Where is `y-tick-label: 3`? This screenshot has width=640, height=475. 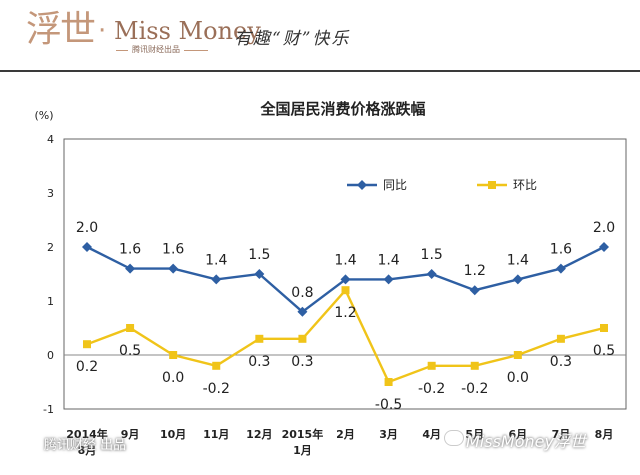
y-tick-label: 3 is located at coordinates (50, 193).